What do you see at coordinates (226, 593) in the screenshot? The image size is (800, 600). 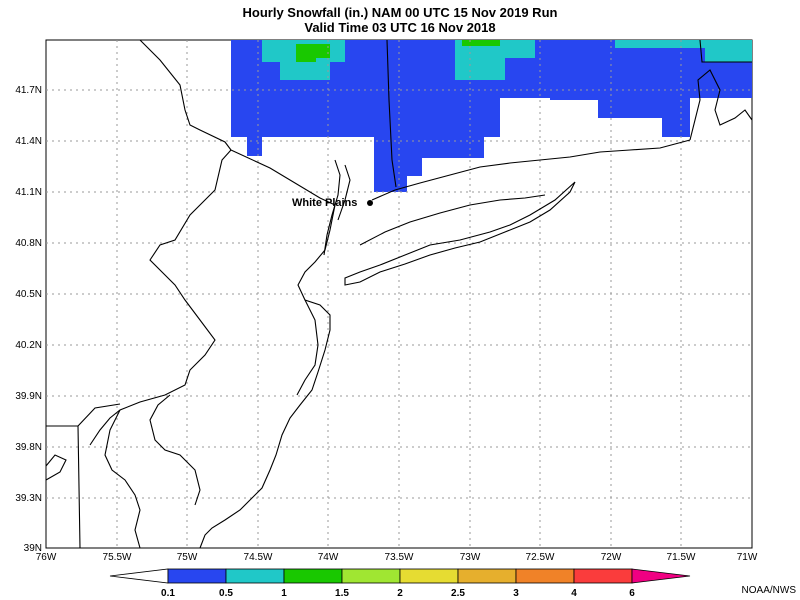 I see `legend-label: 0.5` at bounding box center [226, 593].